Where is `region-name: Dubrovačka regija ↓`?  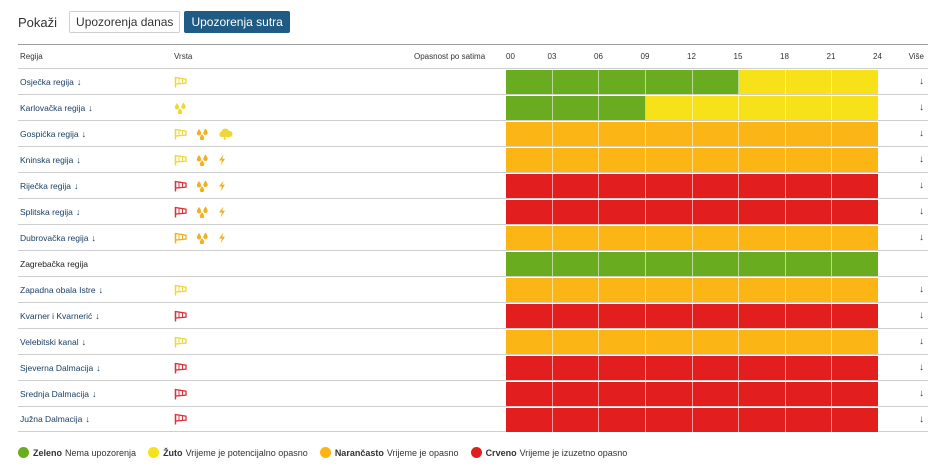 region-name: Dubrovačka regija ↓ is located at coordinates (58, 237).